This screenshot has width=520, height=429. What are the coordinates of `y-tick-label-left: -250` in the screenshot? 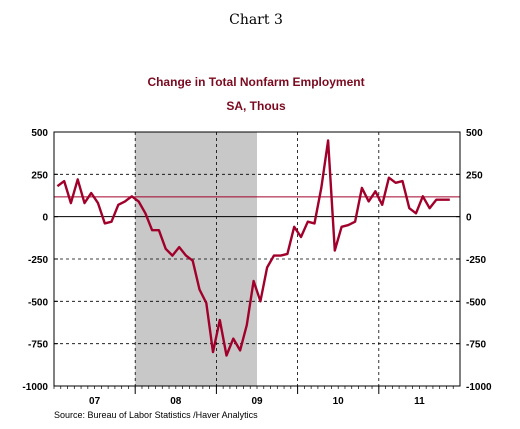 It's located at (38, 260).